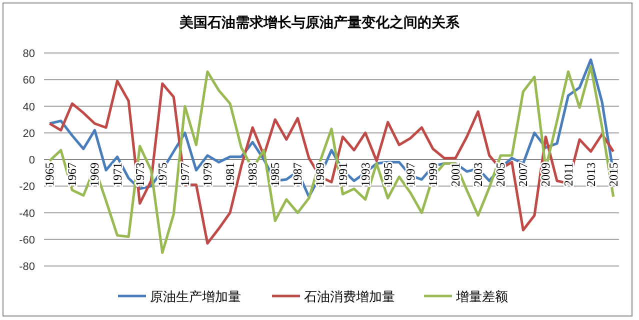 The width and height of the screenshot is (639, 320). I want to click on x-tick-label: 2011, so click(568, 174).